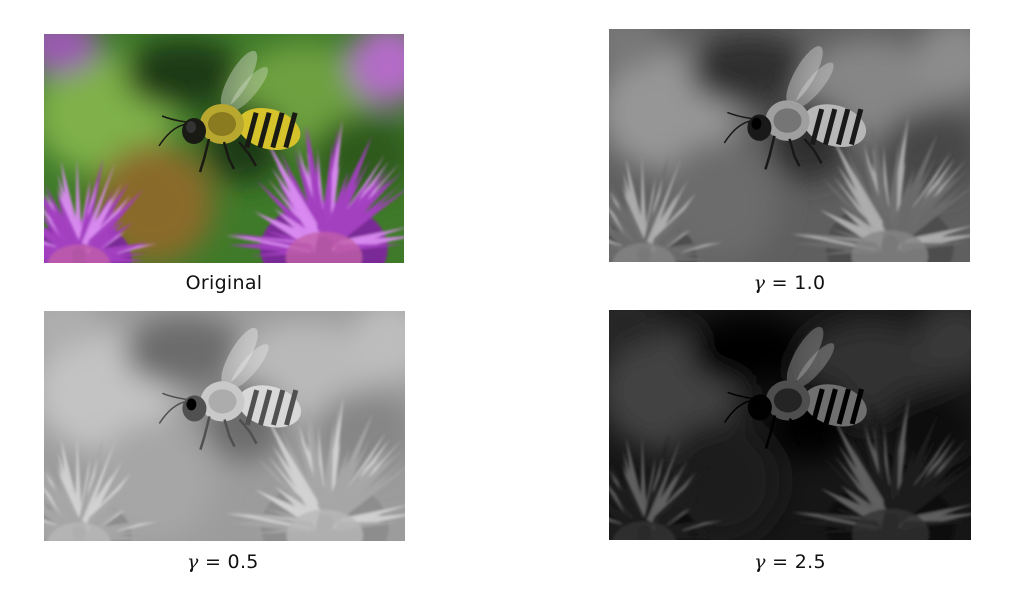 This screenshot has width=1020, height=596. I want to click on gamma-value: = 1.0, so click(798, 283).